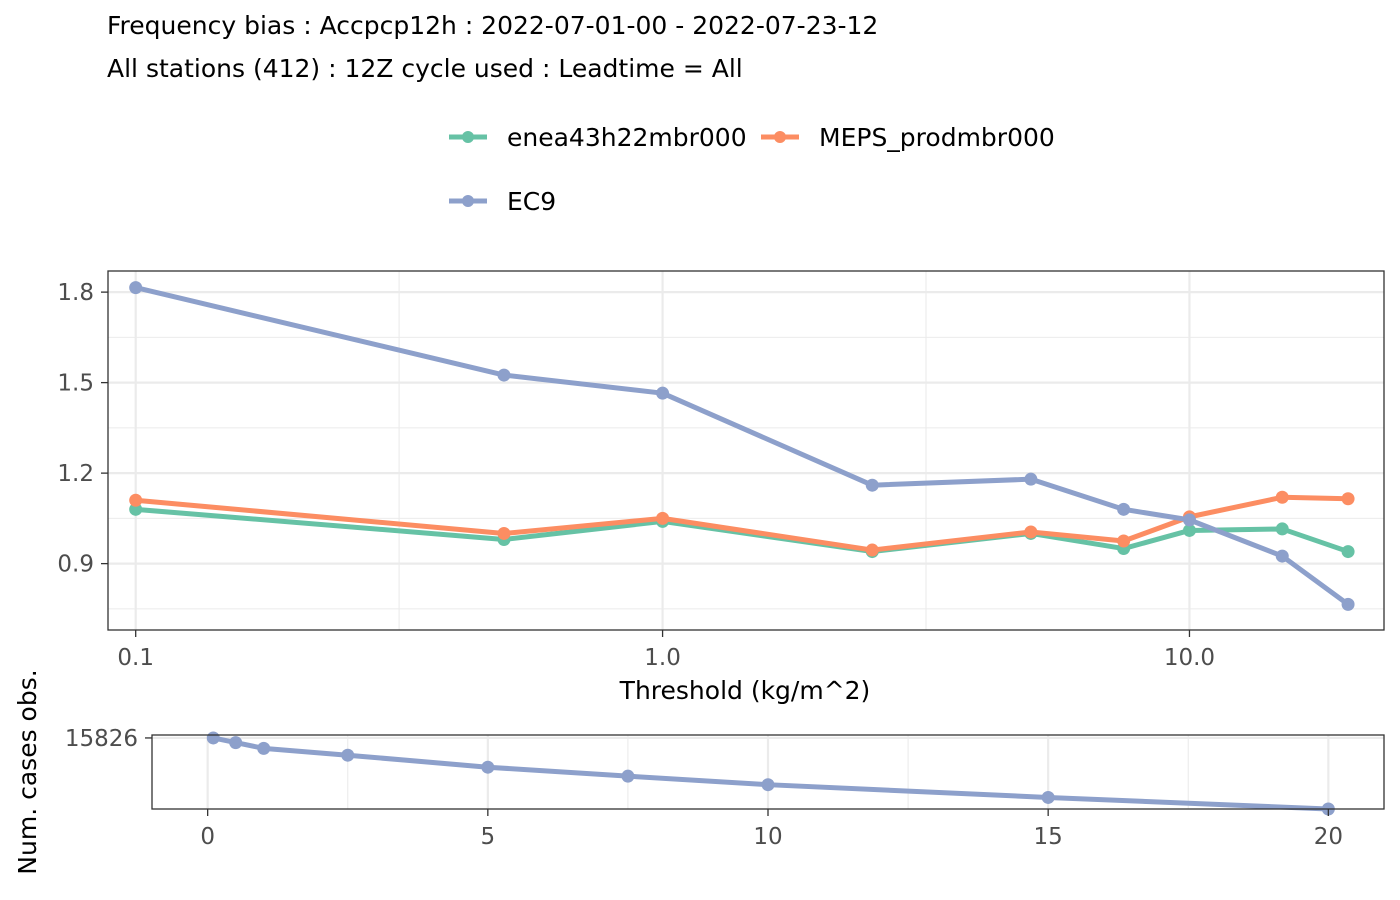  What do you see at coordinates (1328, 837) in the screenshot?
I see `x-tick-label: 20` at bounding box center [1328, 837].